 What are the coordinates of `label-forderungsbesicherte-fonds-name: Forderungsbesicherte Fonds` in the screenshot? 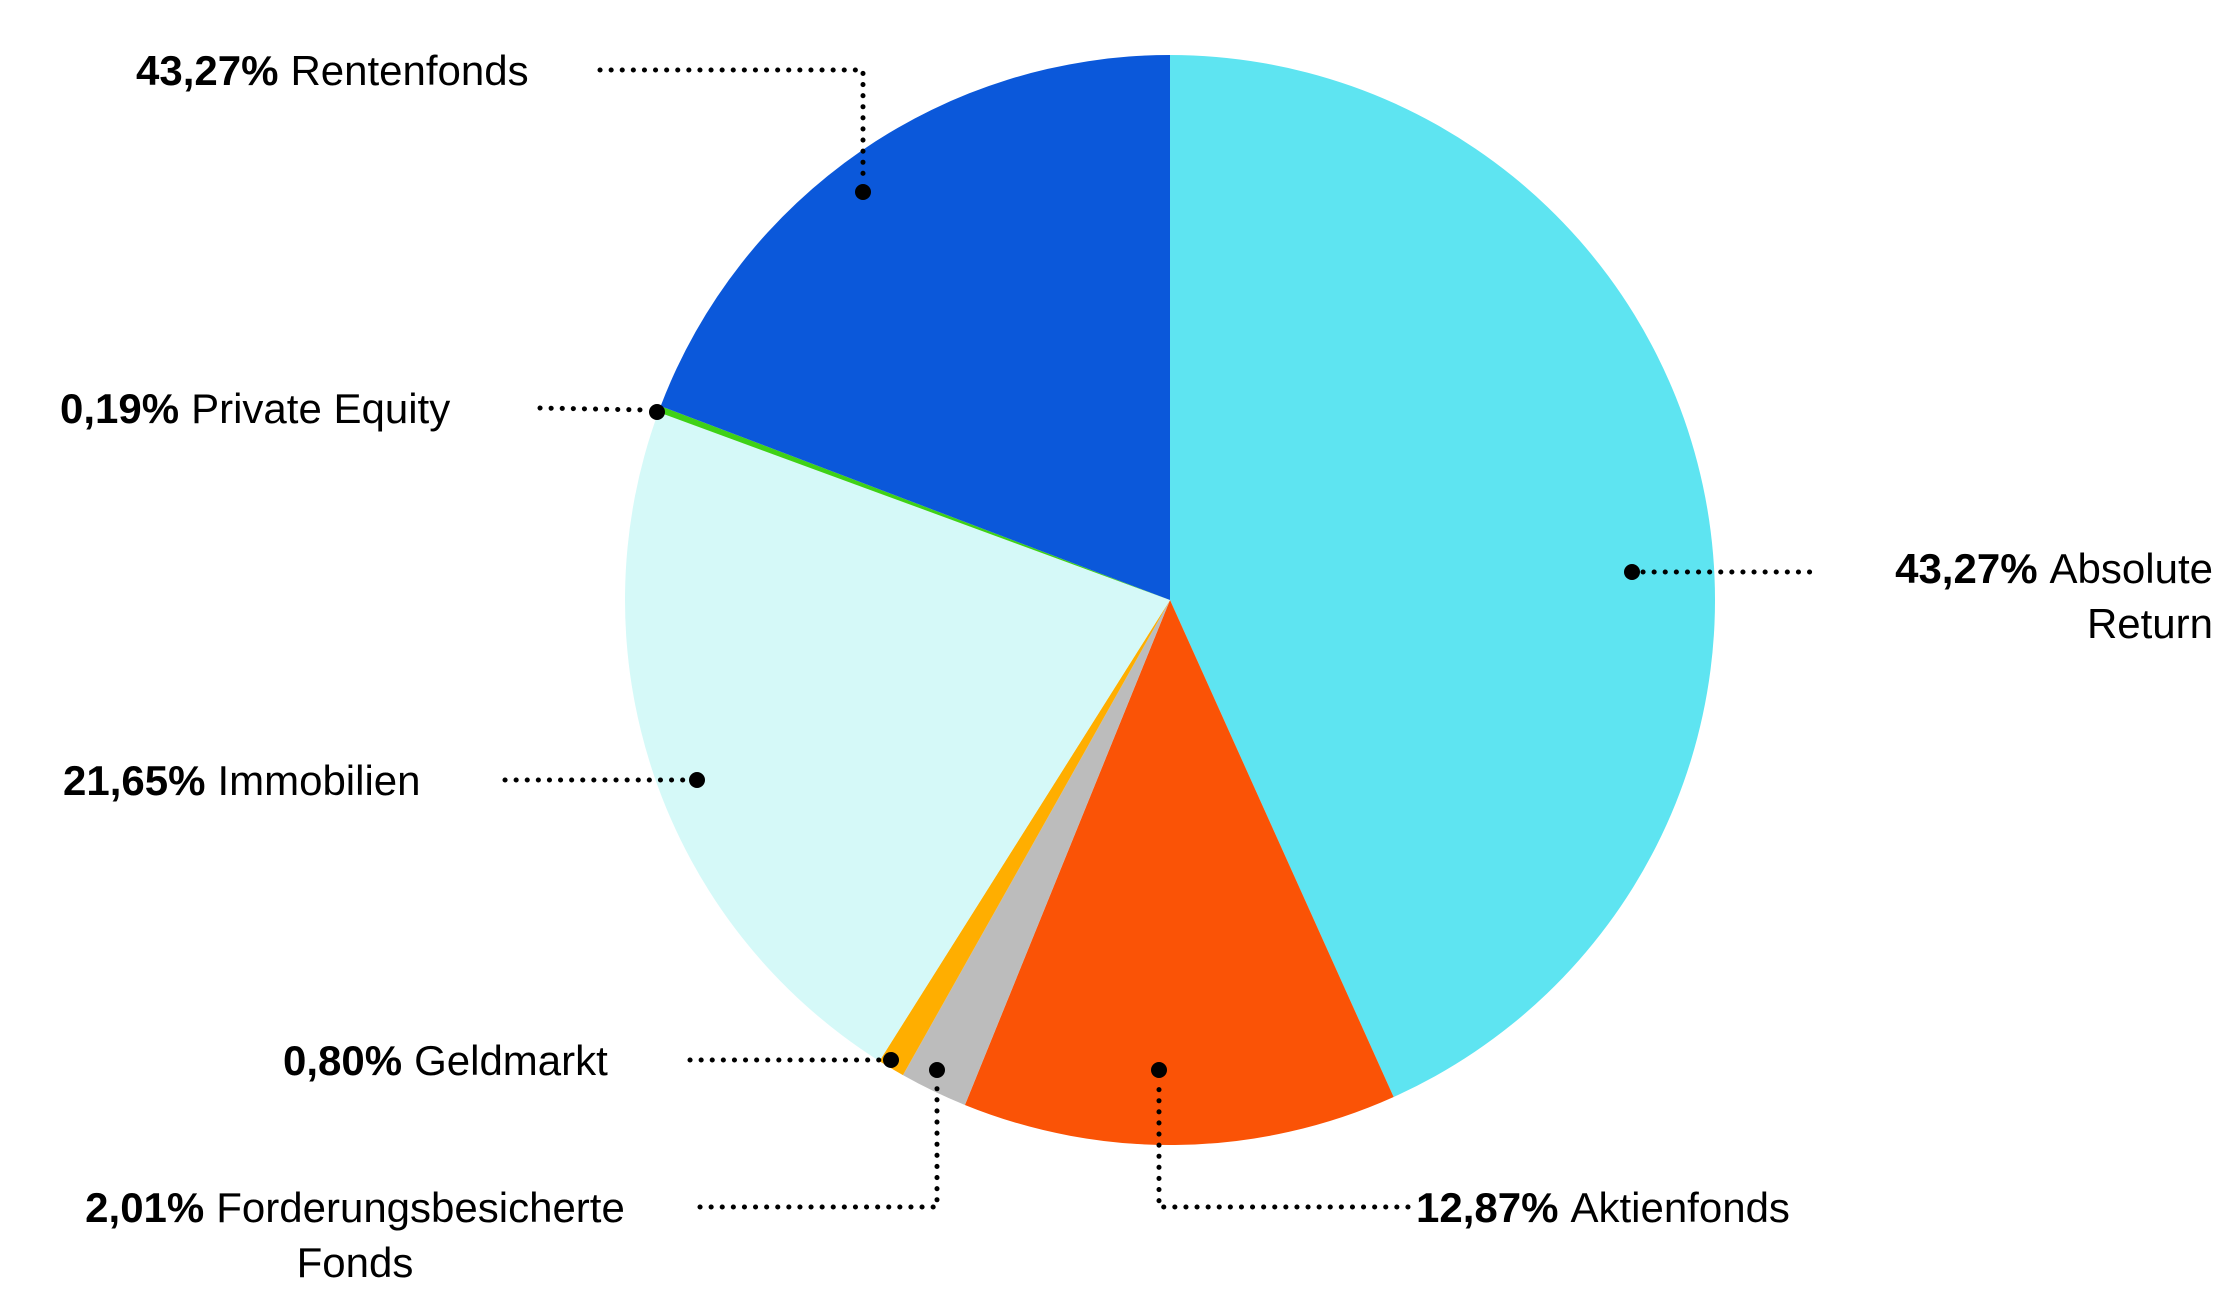 It's located at (420, 1235).